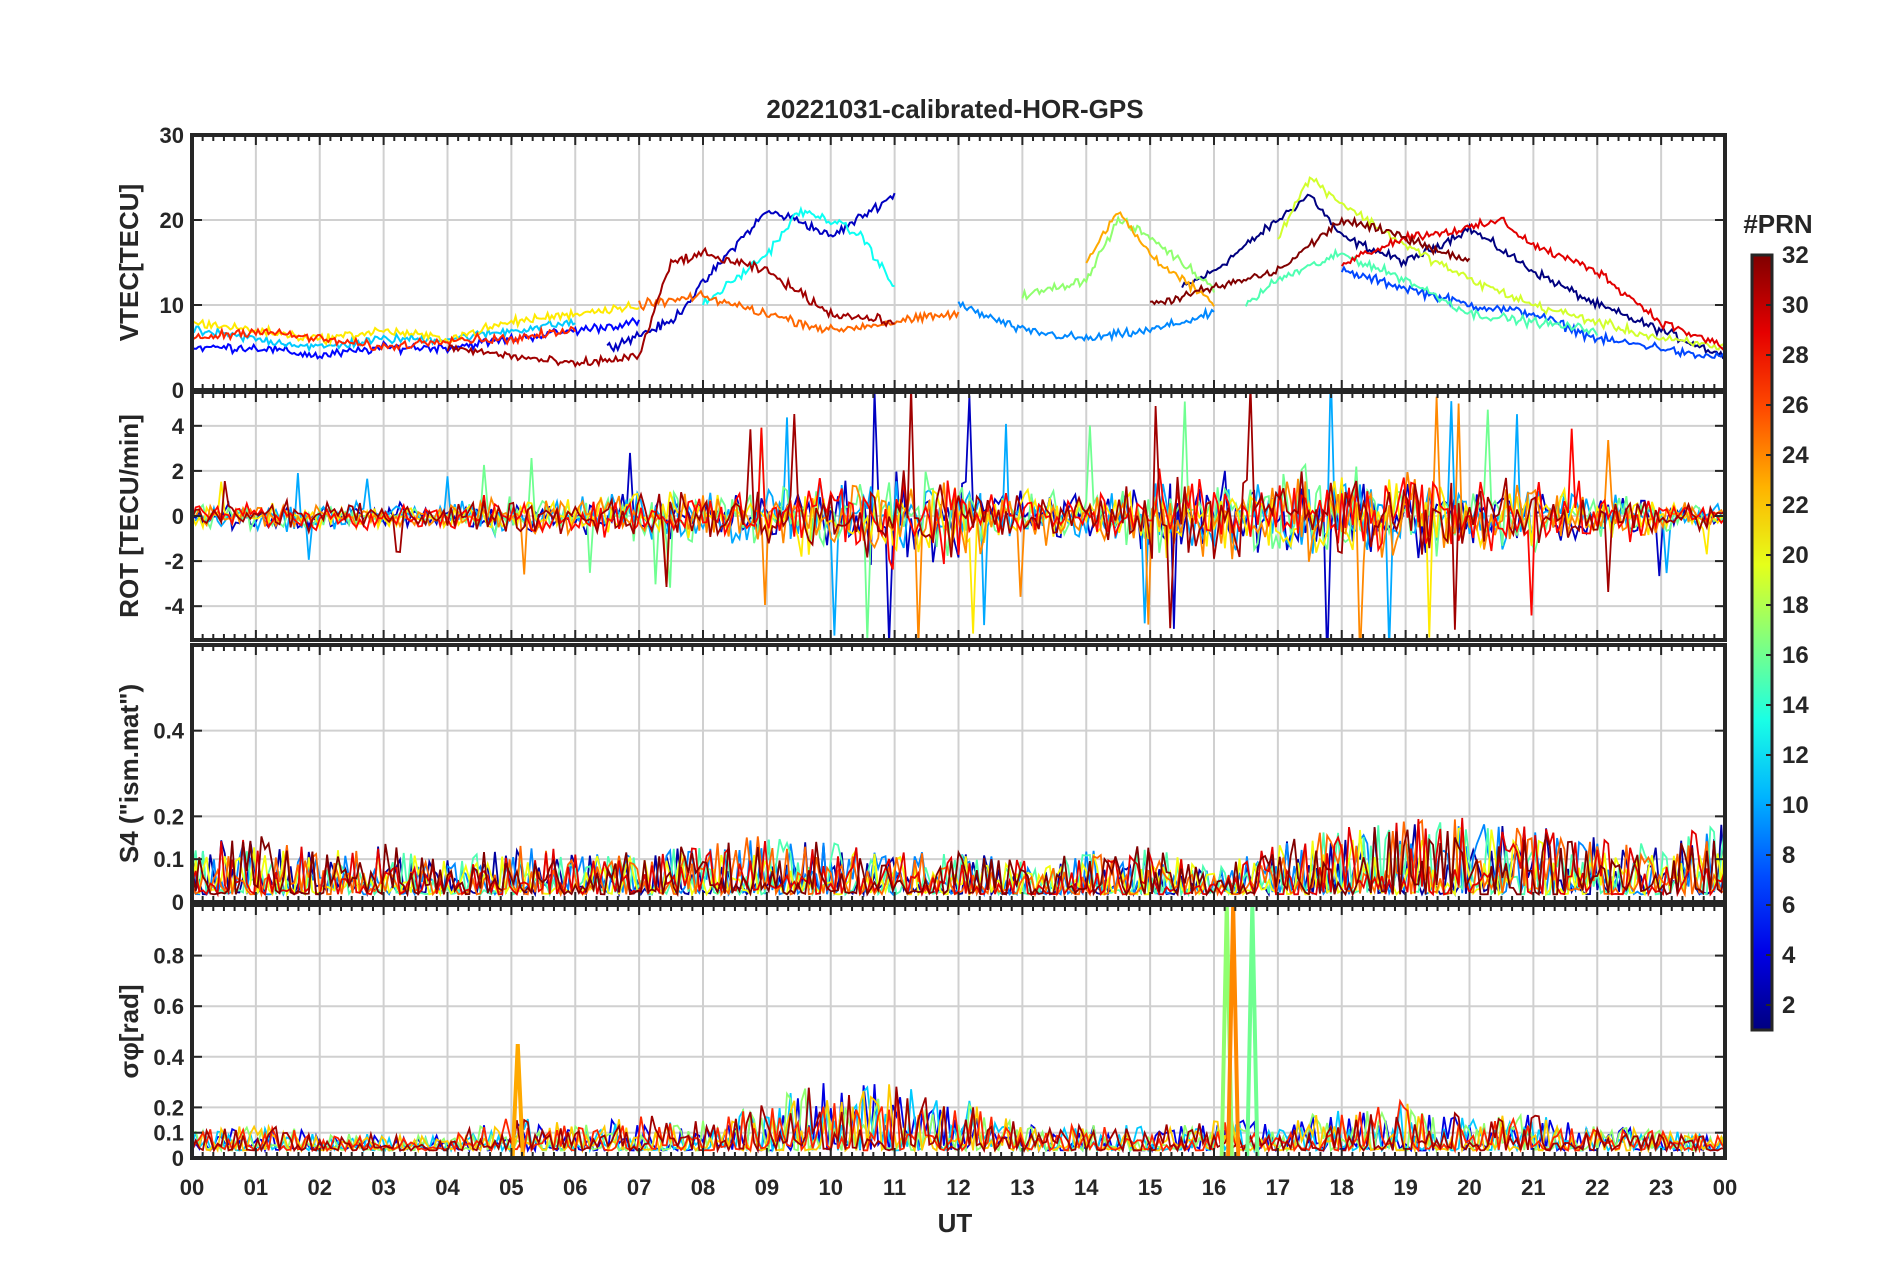 Image resolution: width=1902 pixels, height=1272 pixels. I want to click on x-tick-label: 14, so click(1086, 1187).